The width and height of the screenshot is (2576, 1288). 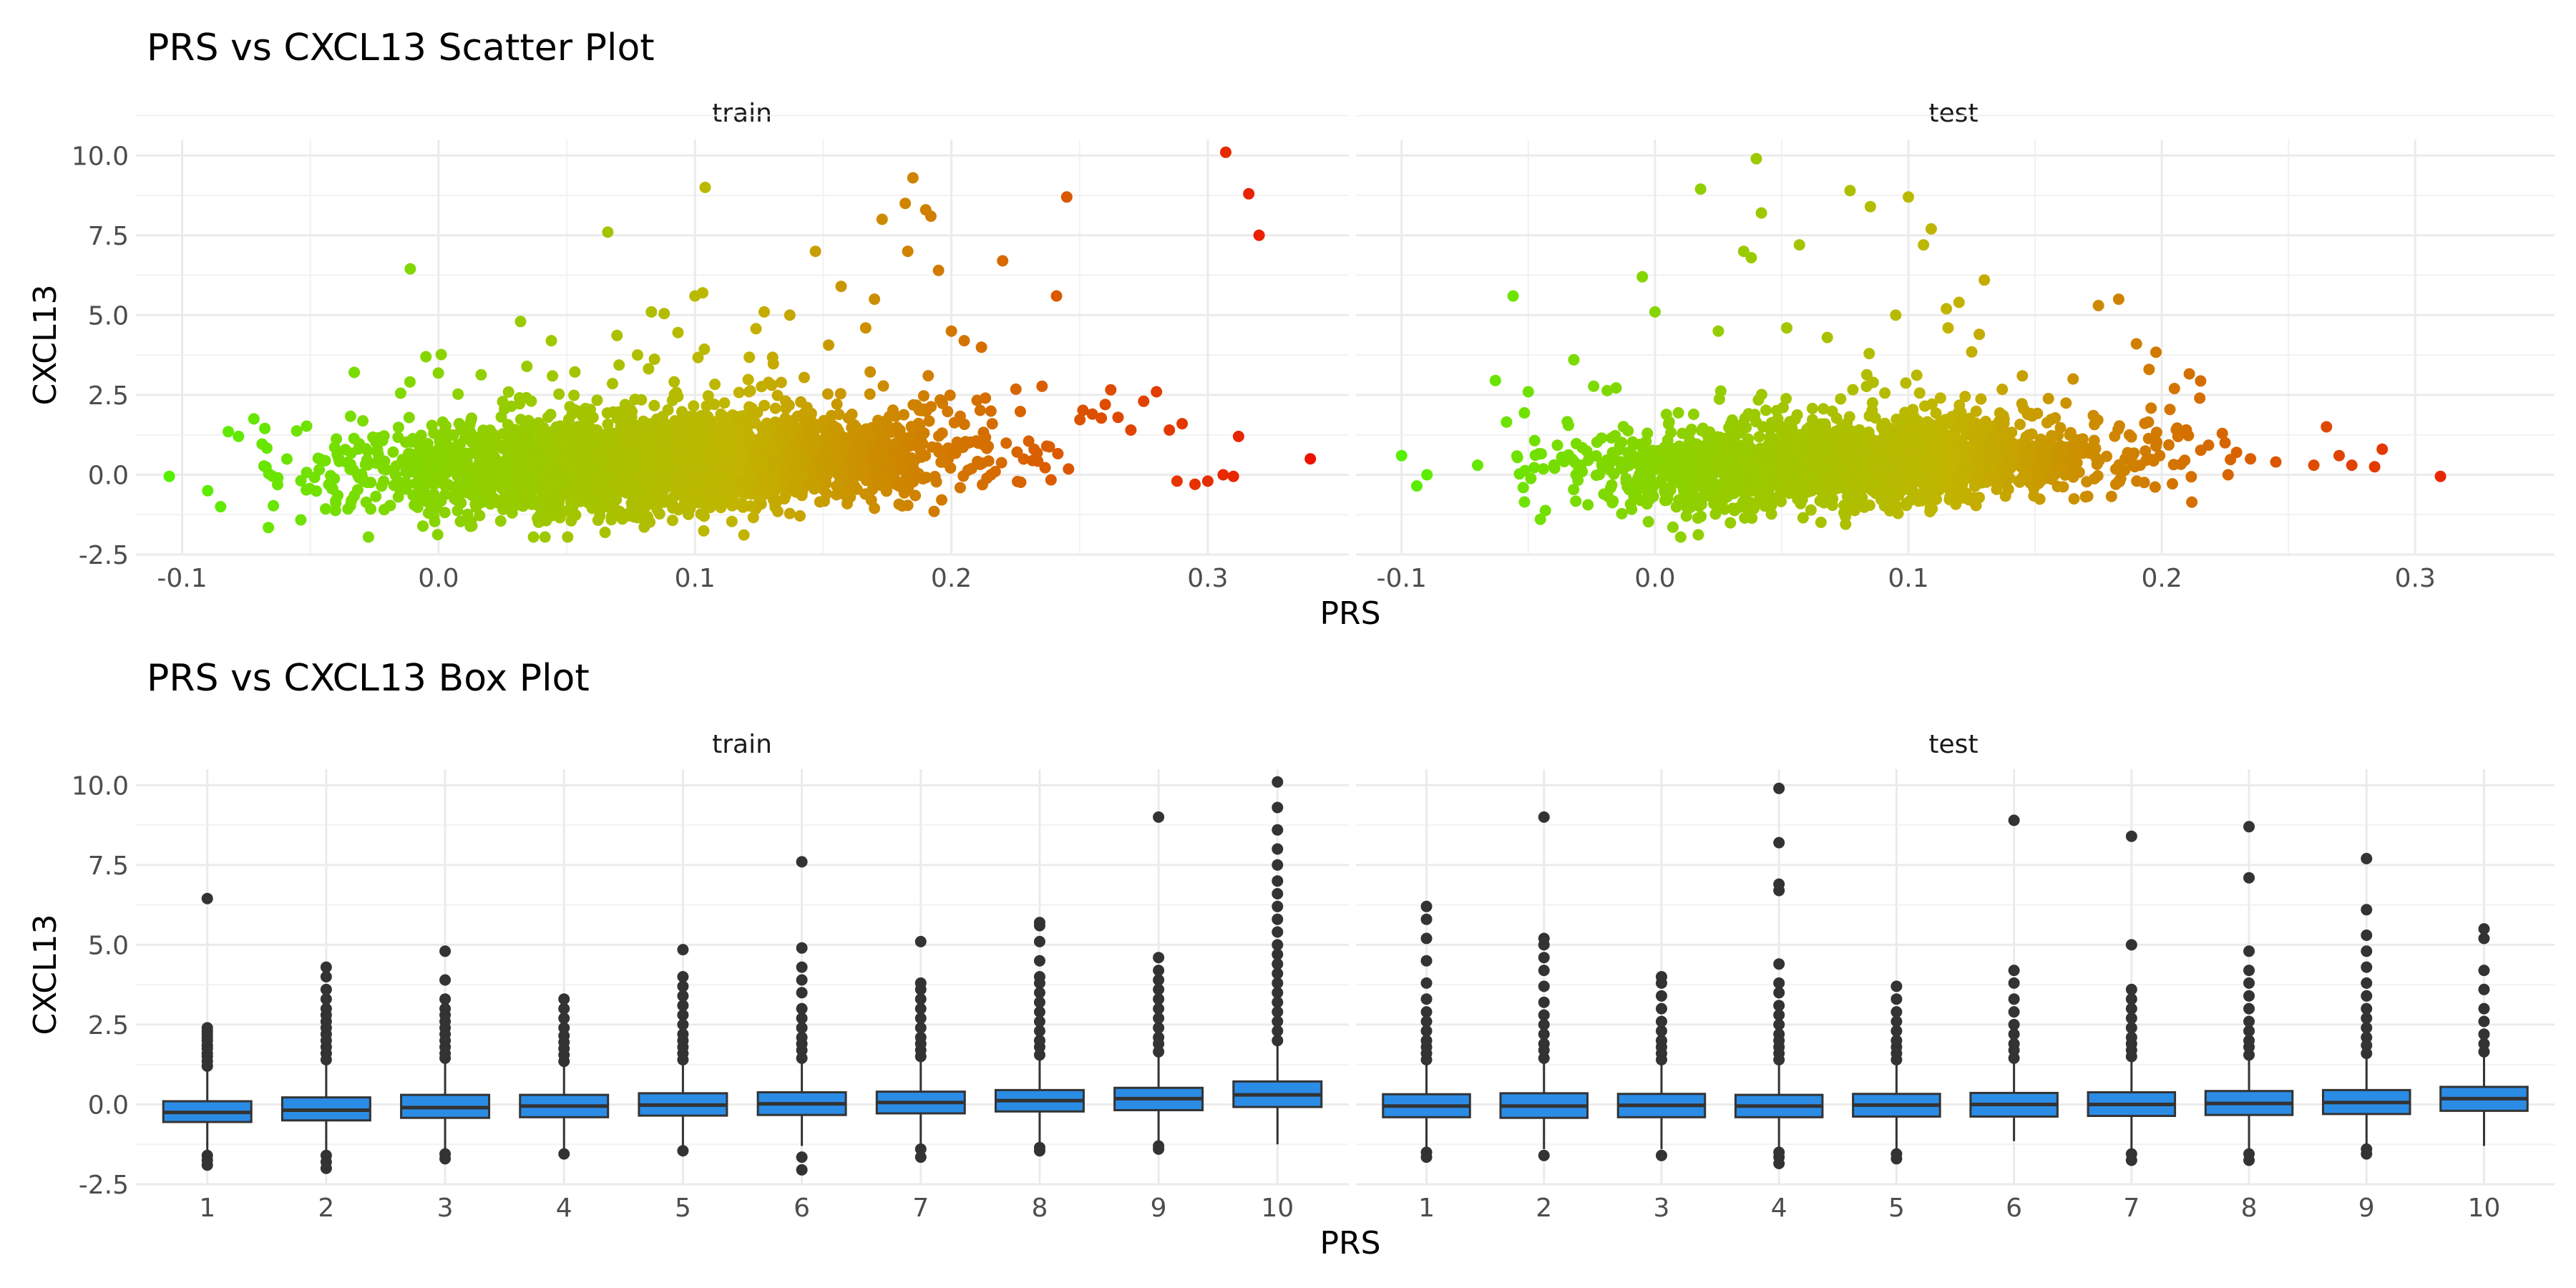 I want to click on scatter-facet-train-label: train, so click(x=742, y=113).